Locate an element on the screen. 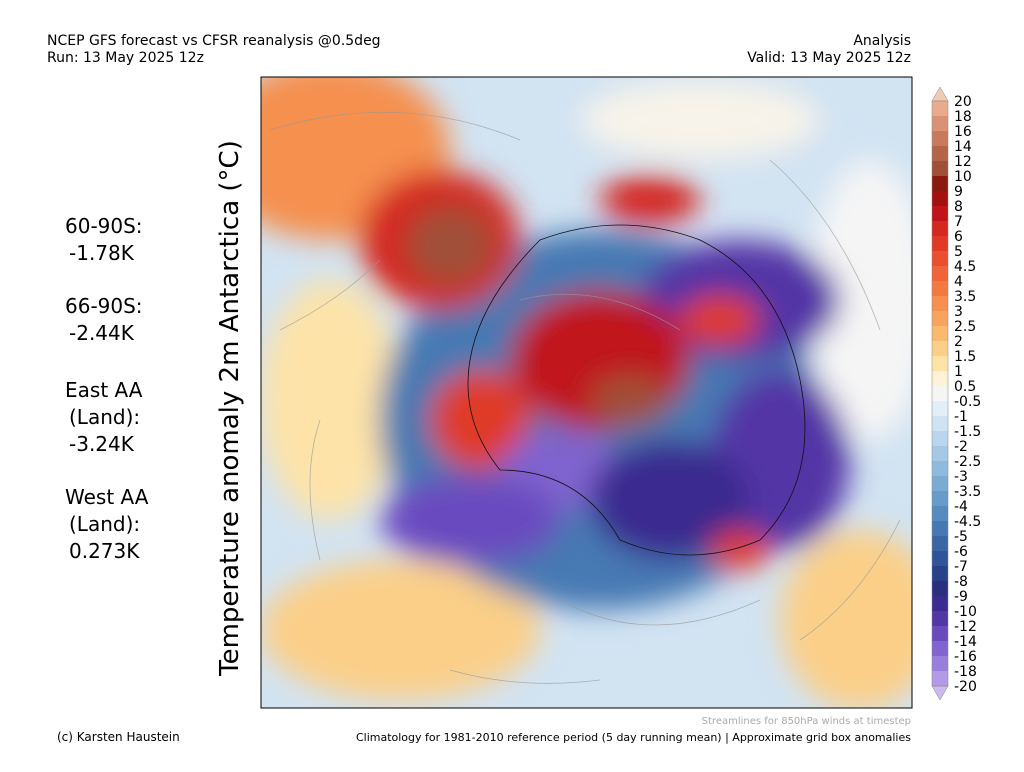 This screenshot has height=772, width=1024. colorbar-label: 0.5 is located at coordinates (965, 387).